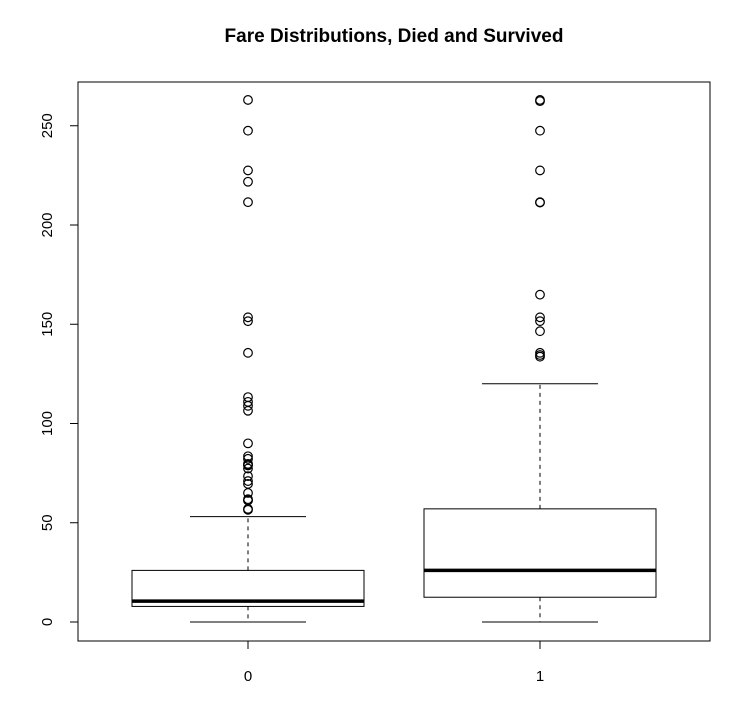 The height and width of the screenshot is (710, 745). I want to click on iqr-box, so click(540, 553).